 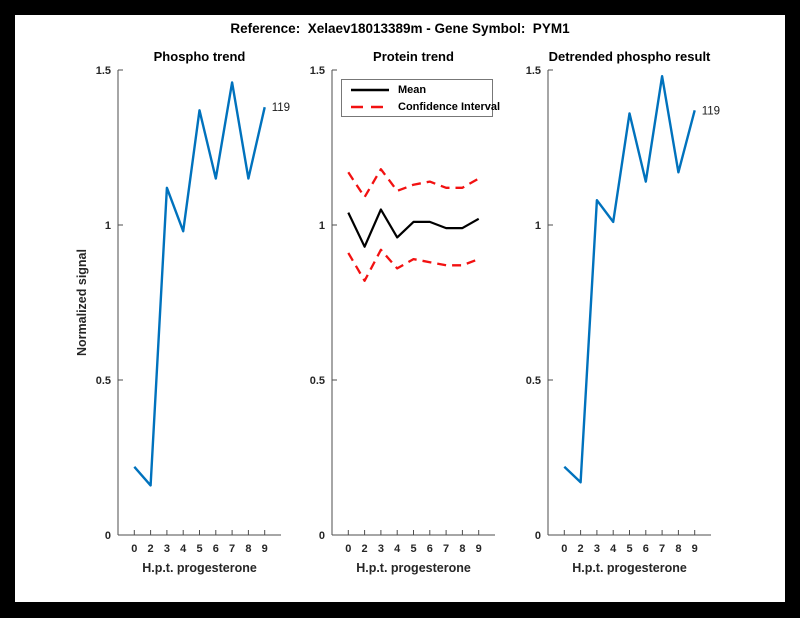 I want to click on subplot-title: Protein trend, so click(x=413, y=56).